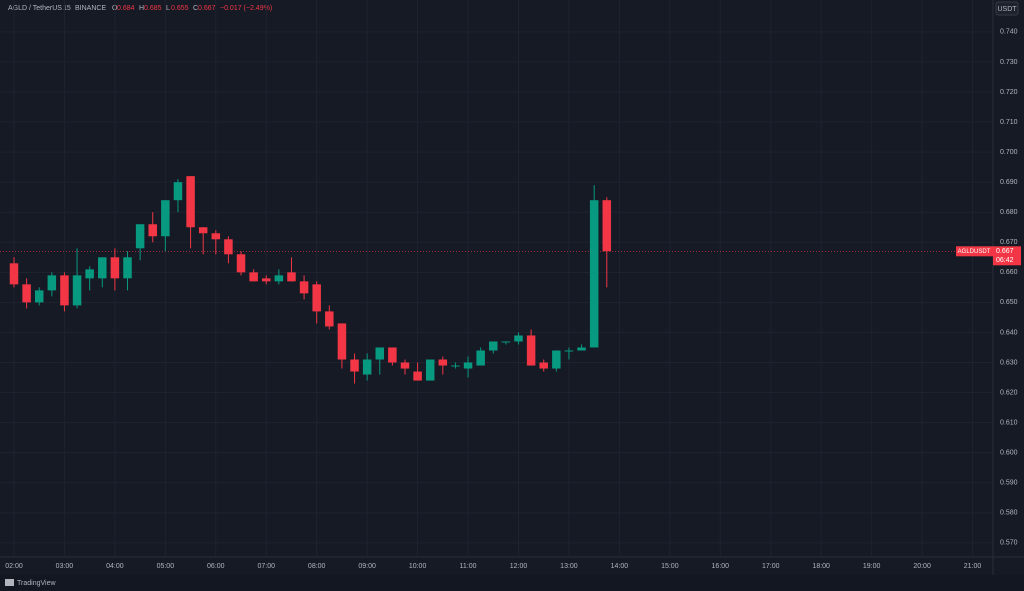 This screenshot has width=1024, height=591. What do you see at coordinates (1009, 483) in the screenshot?
I see `y-tick-label: 0.590` at bounding box center [1009, 483].